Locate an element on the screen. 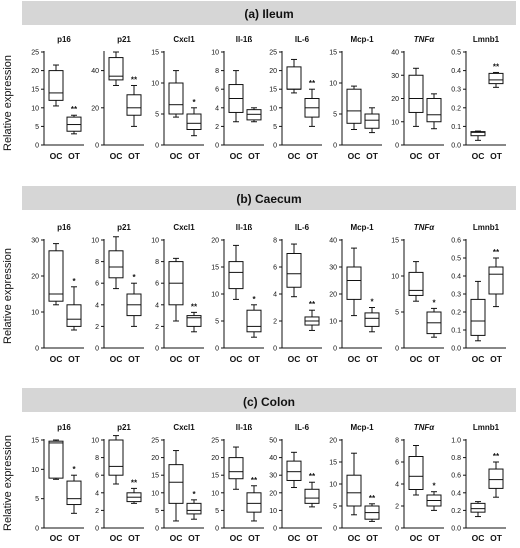 The width and height of the screenshot is (520, 548). section-title-bar is located at coordinates (269, 198).